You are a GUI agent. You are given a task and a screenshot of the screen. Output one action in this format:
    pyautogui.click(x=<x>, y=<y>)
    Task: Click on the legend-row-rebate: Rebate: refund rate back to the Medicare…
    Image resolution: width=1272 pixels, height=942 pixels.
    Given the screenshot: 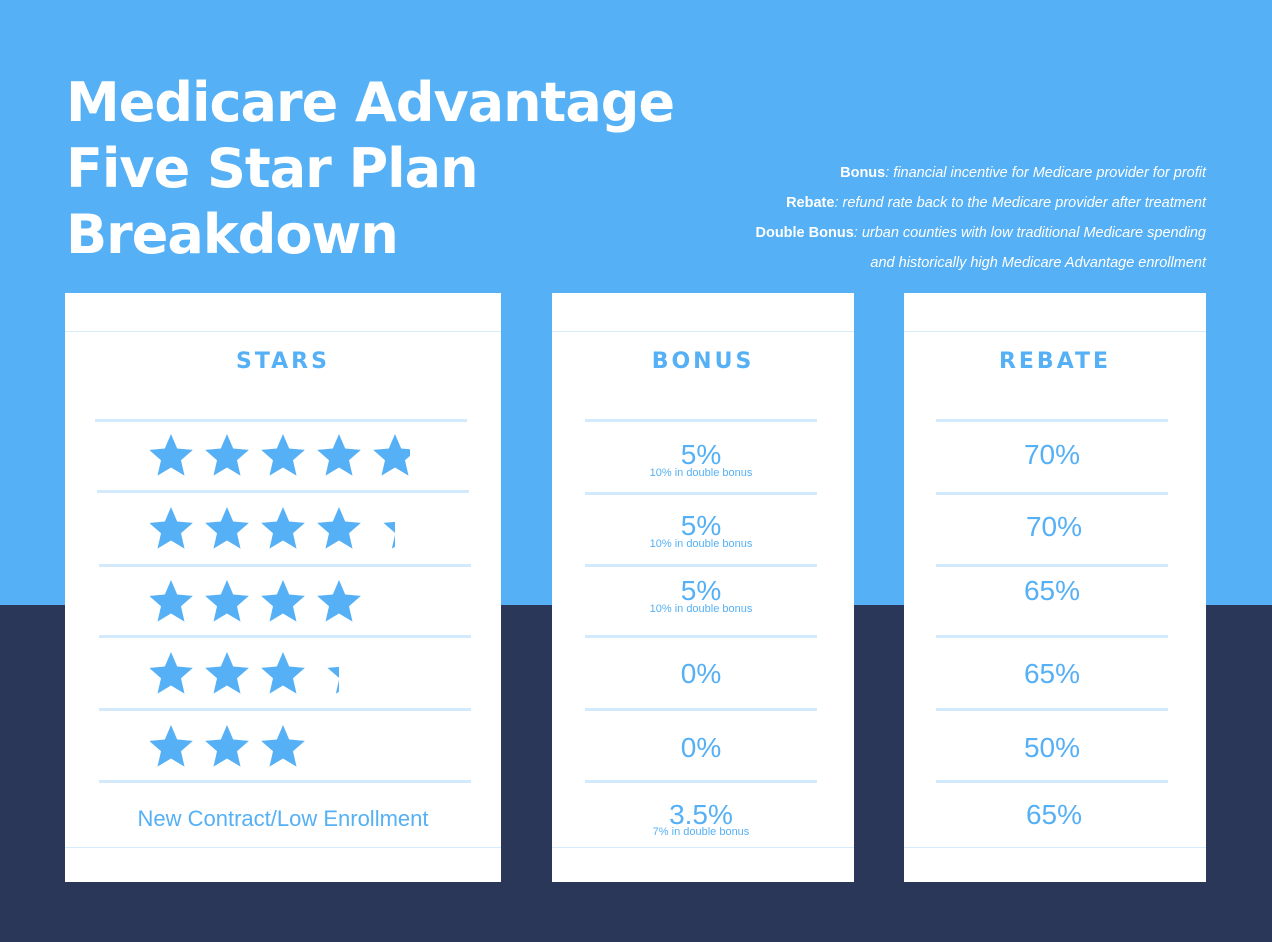 What is the action you would take?
    pyautogui.click(x=980, y=203)
    